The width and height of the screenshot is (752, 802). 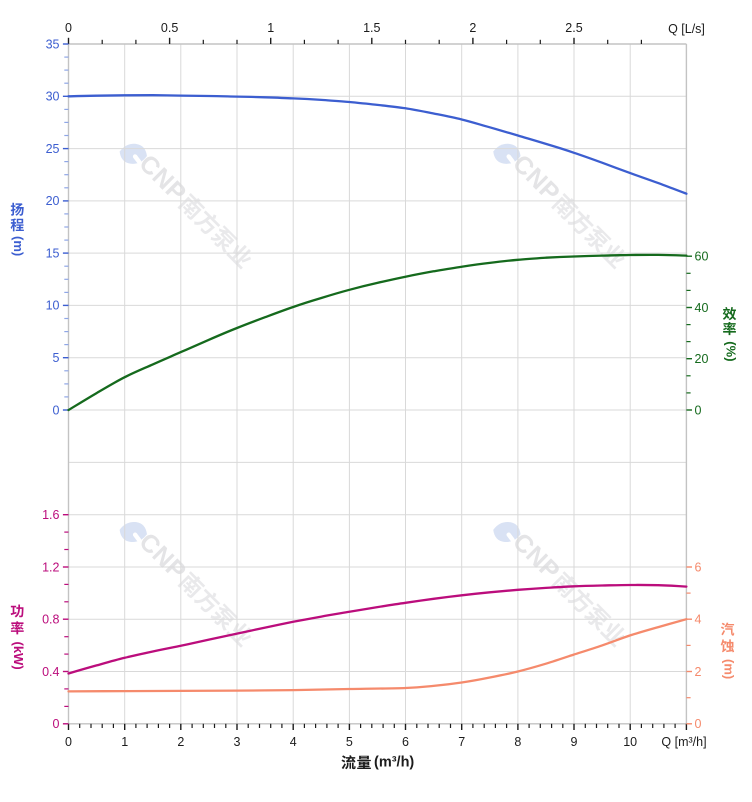 I want to click on svg-text: 0.5, so click(x=169, y=28).